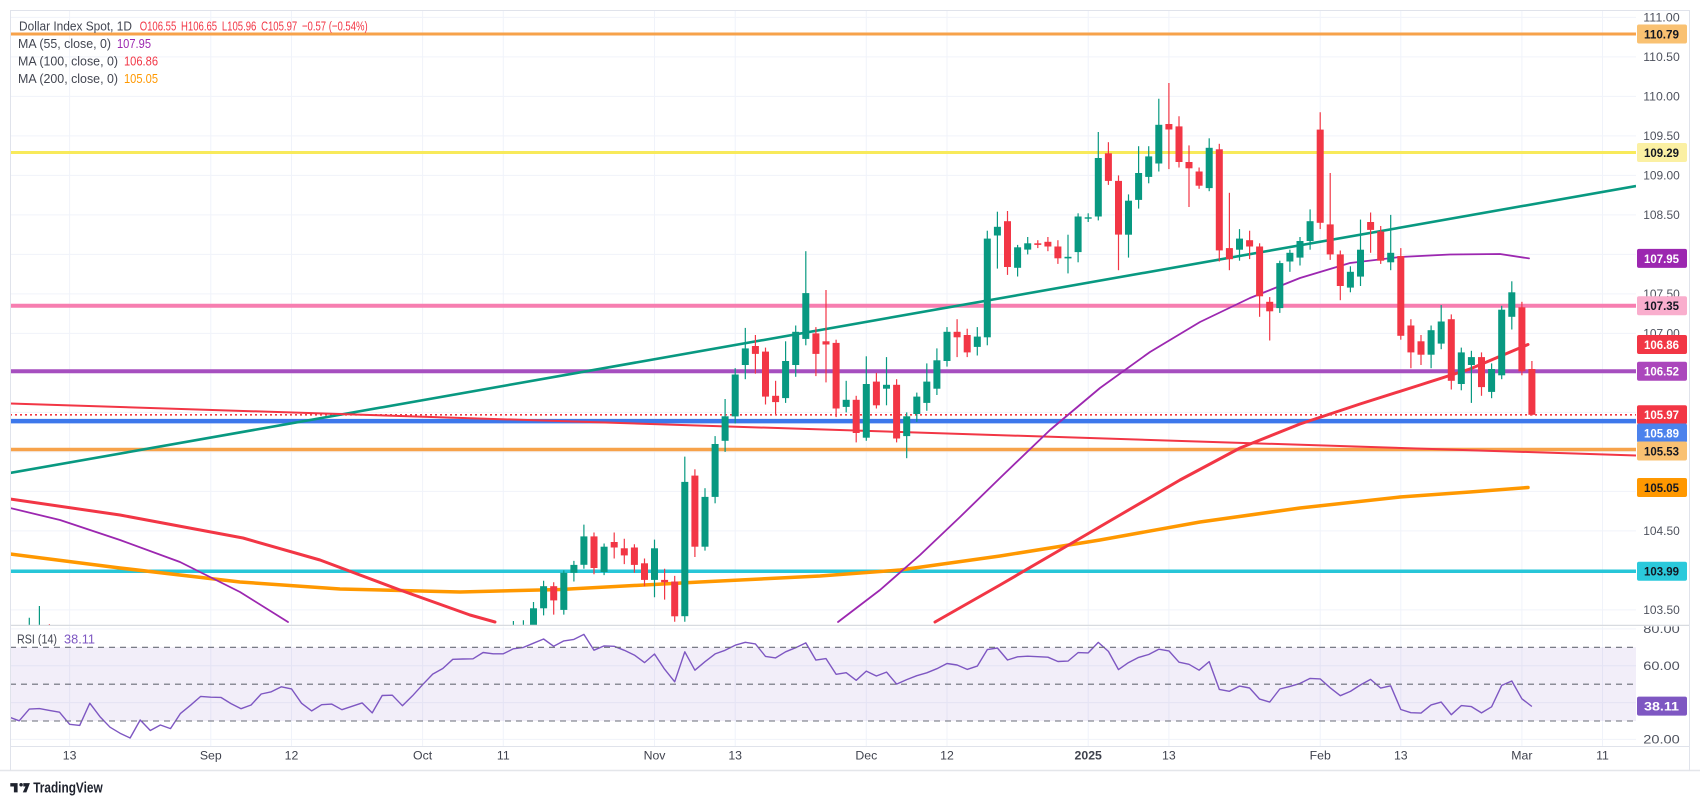 This screenshot has width=1700, height=806. I want to click on svg-text: RSI (14), so click(37, 639).